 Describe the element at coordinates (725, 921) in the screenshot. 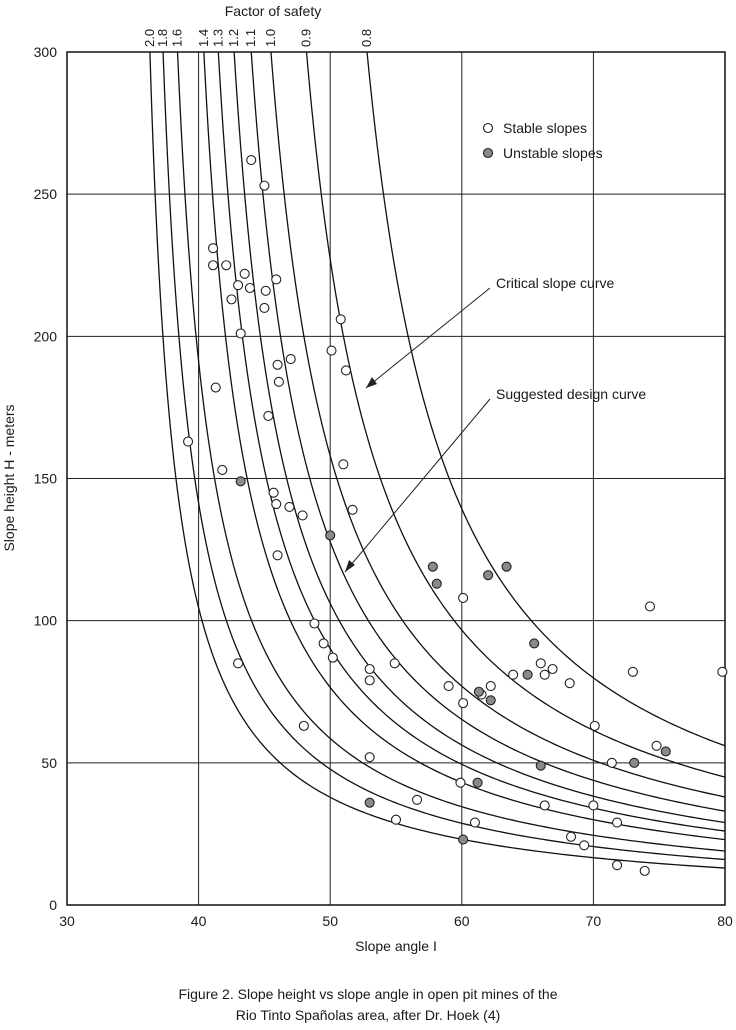

I see `x-tick-label-5: 80` at that location.